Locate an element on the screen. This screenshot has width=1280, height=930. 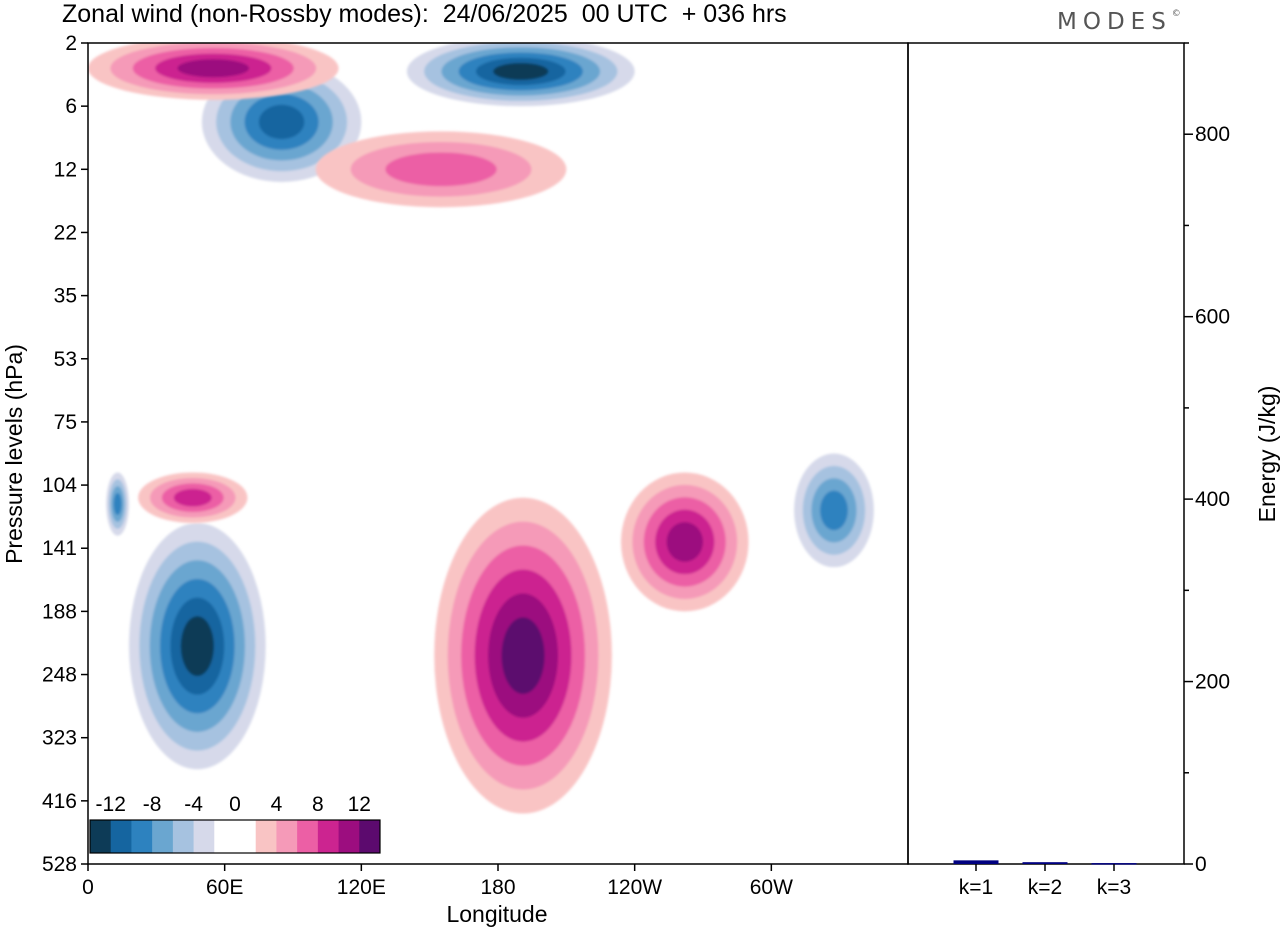
y-tick-label: 2 is located at coordinates (71, 43).